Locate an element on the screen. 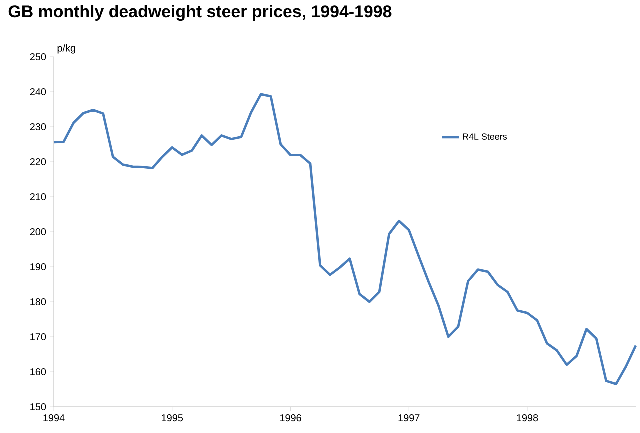 The image size is (640, 433). y-axis-title: p/kg is located at coordinates (67, 49).